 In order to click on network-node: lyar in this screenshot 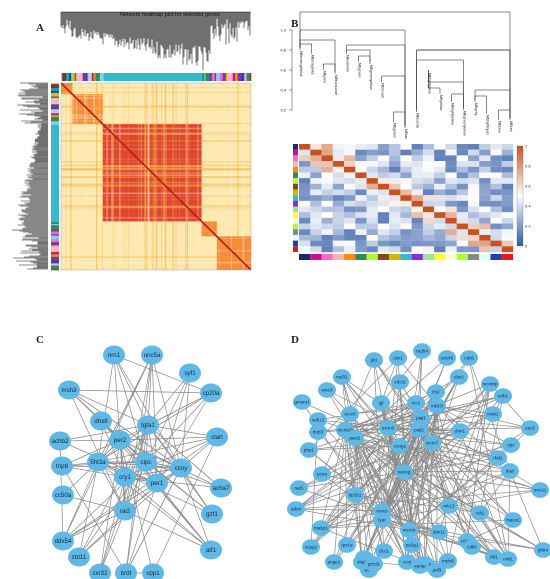, I will do `click(382, 520)`.